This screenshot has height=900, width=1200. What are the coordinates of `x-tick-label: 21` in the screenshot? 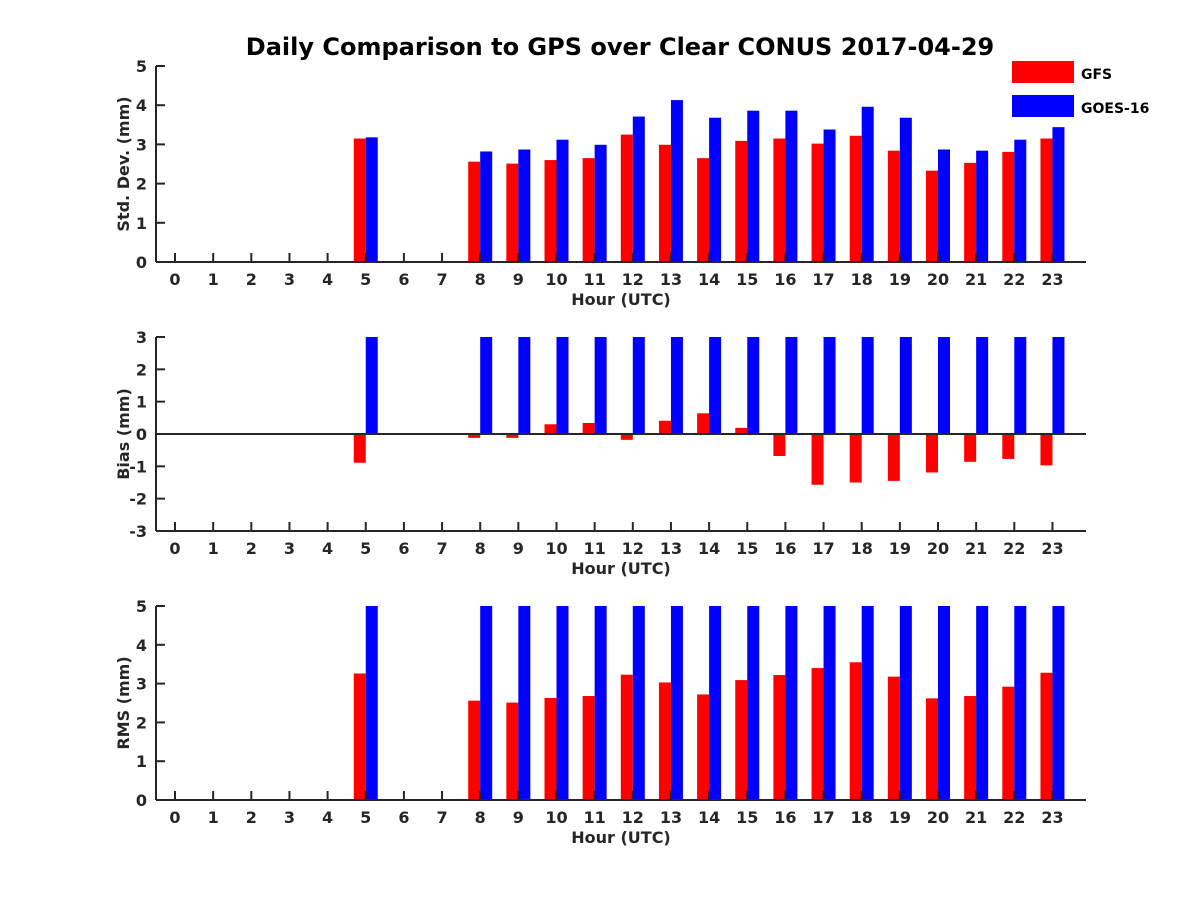 It's located at (976, 279).